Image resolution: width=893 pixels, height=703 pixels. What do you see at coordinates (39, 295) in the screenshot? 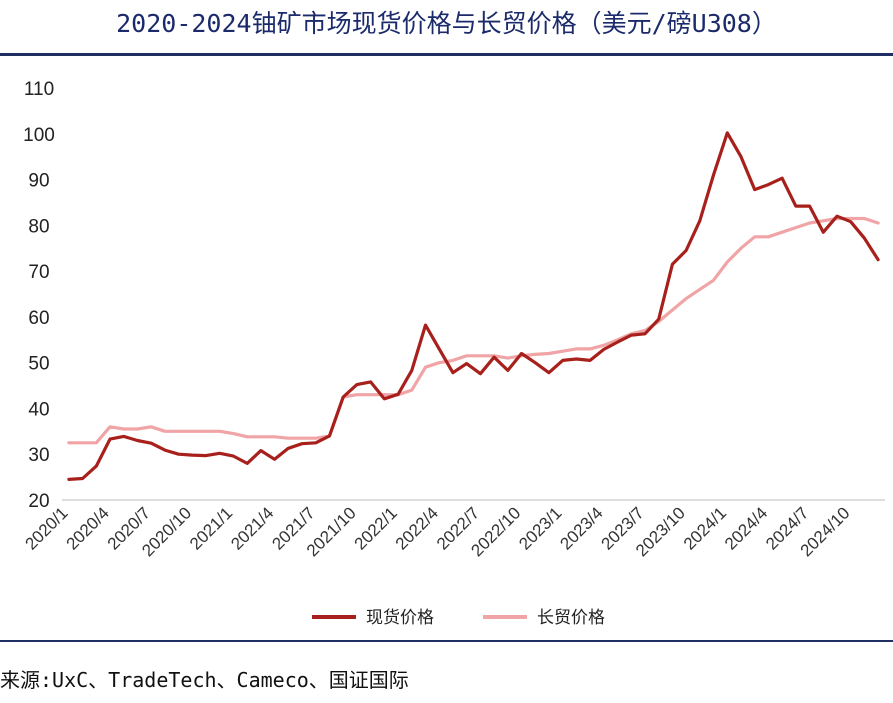
I see `y-axis: 20 30 40 50 60 70 80 90 100 110` at bounding box center [39, 295].